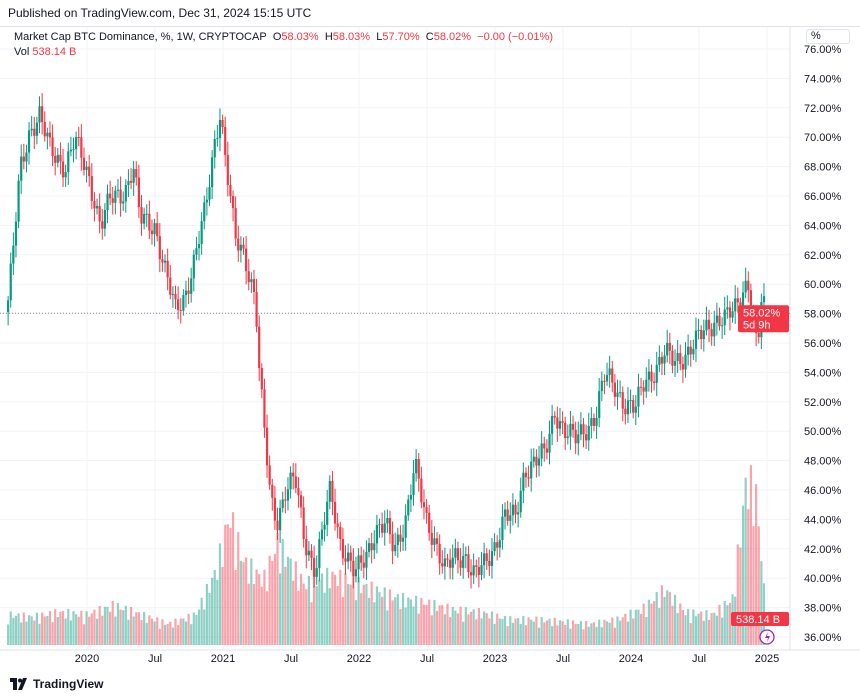 This screenshot has width=860, height=698. What do you see at coordinates (828, 36) in the screenshot?
I see `percent-scale-toggle: %` at bounding box center [828, 36].